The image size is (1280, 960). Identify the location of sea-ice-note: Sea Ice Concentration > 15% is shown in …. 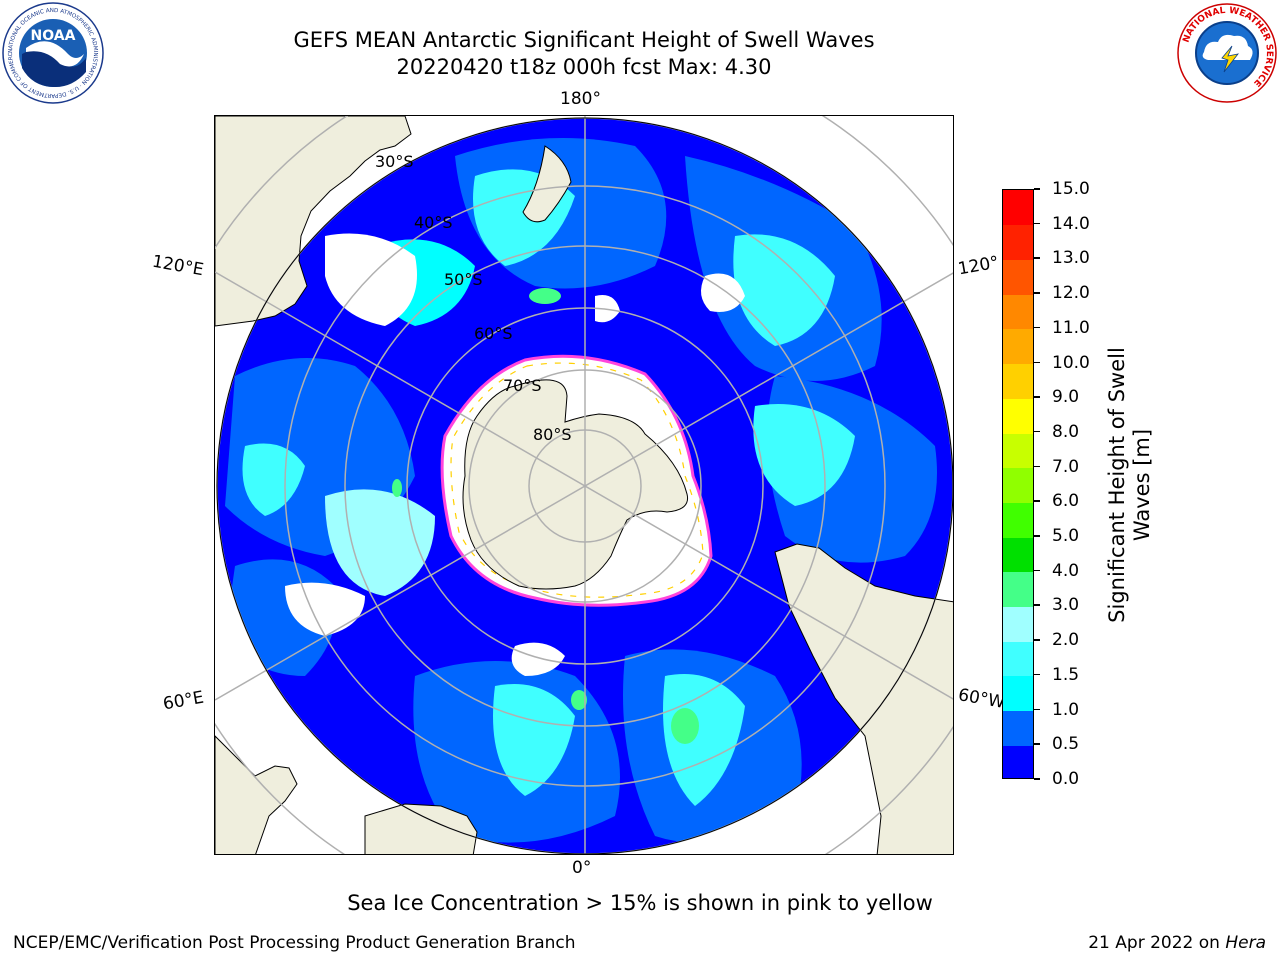
(640, 903).